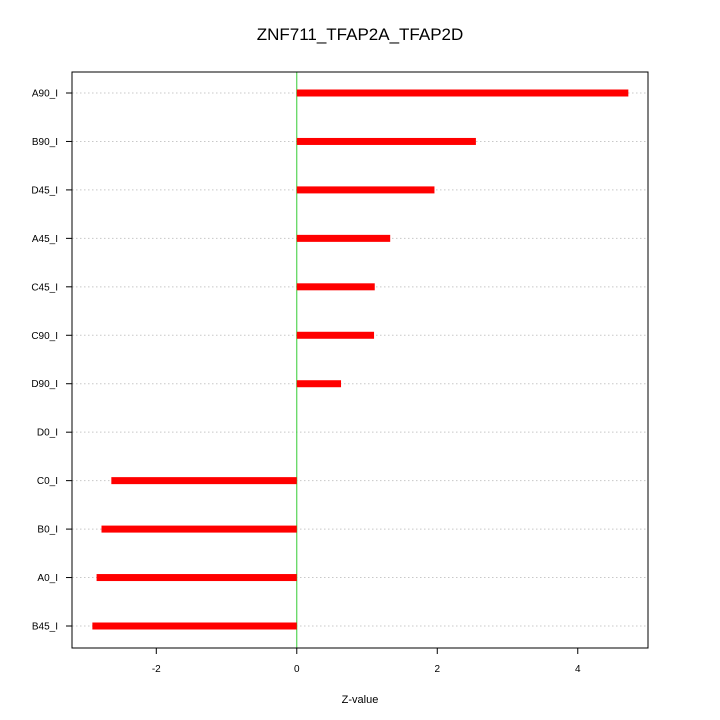 This screenshot has width=720, height=720. Describe the element at coordinates (360, 34) in the screenshot. I see `chart-title: ZNF711_TFAP2A_TFAP2D` at that location.